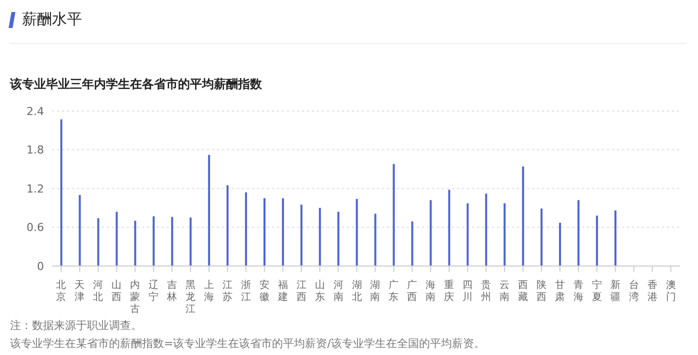 The width and height of the screenshot is (698, 355). I want to click on x-tick-label: 海南, so click(431, 291).